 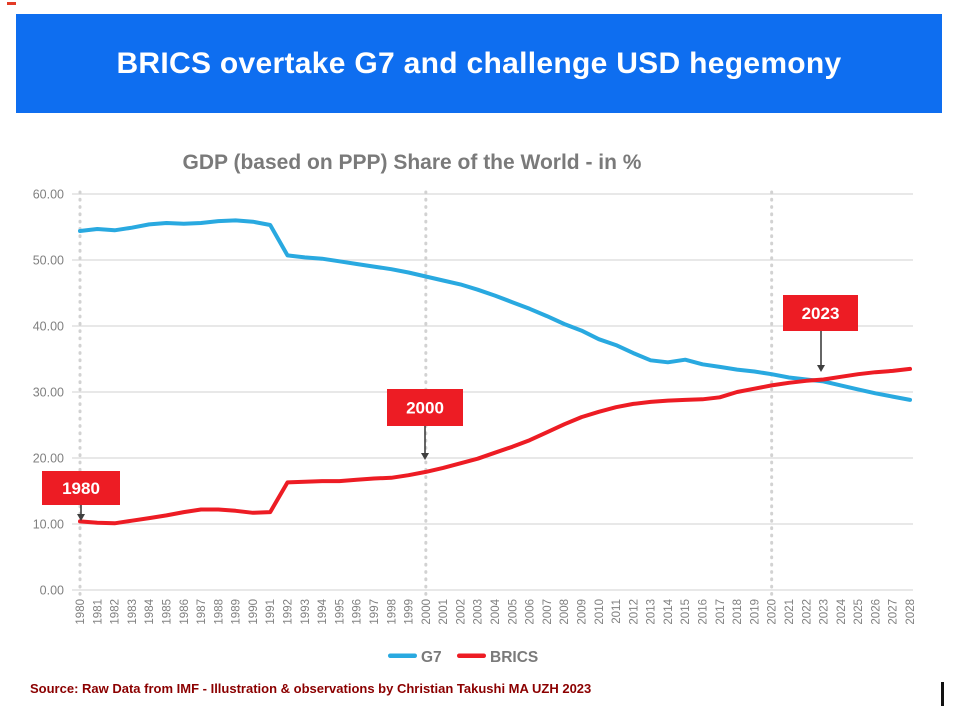 I want to click on x-tick-label: 1991, so click(x=271, y=612).